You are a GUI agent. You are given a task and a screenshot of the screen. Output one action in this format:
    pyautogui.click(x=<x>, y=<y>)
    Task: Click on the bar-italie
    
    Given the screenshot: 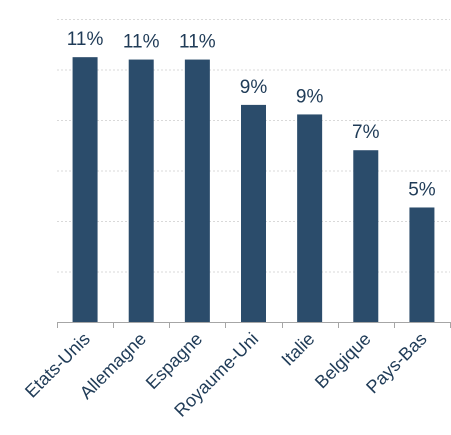 What is the action you would take?
    pyautogui.click(x=310, y=218)
    